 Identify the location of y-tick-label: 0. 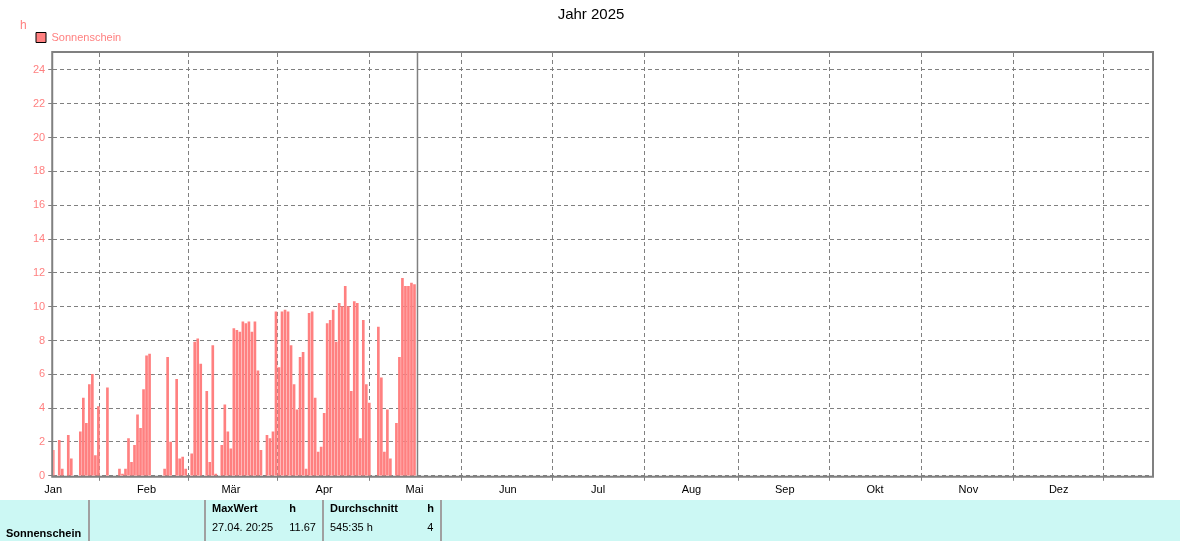
(42, 474).